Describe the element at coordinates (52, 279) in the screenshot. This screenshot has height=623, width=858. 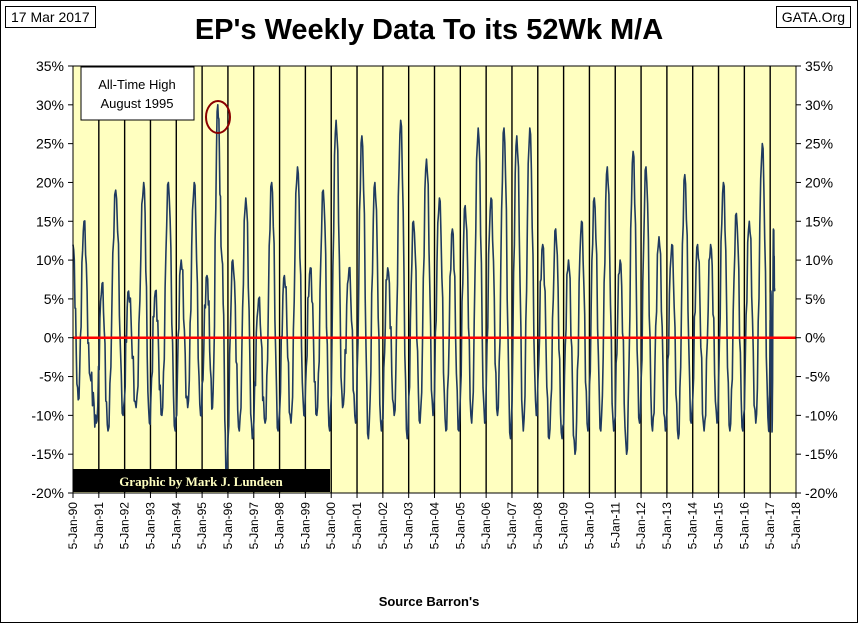
I see `left-axis-ticks: 35% 30% 25% 20% 15% 10% 5% 0% -5% -10% -15% -20%` at that location.